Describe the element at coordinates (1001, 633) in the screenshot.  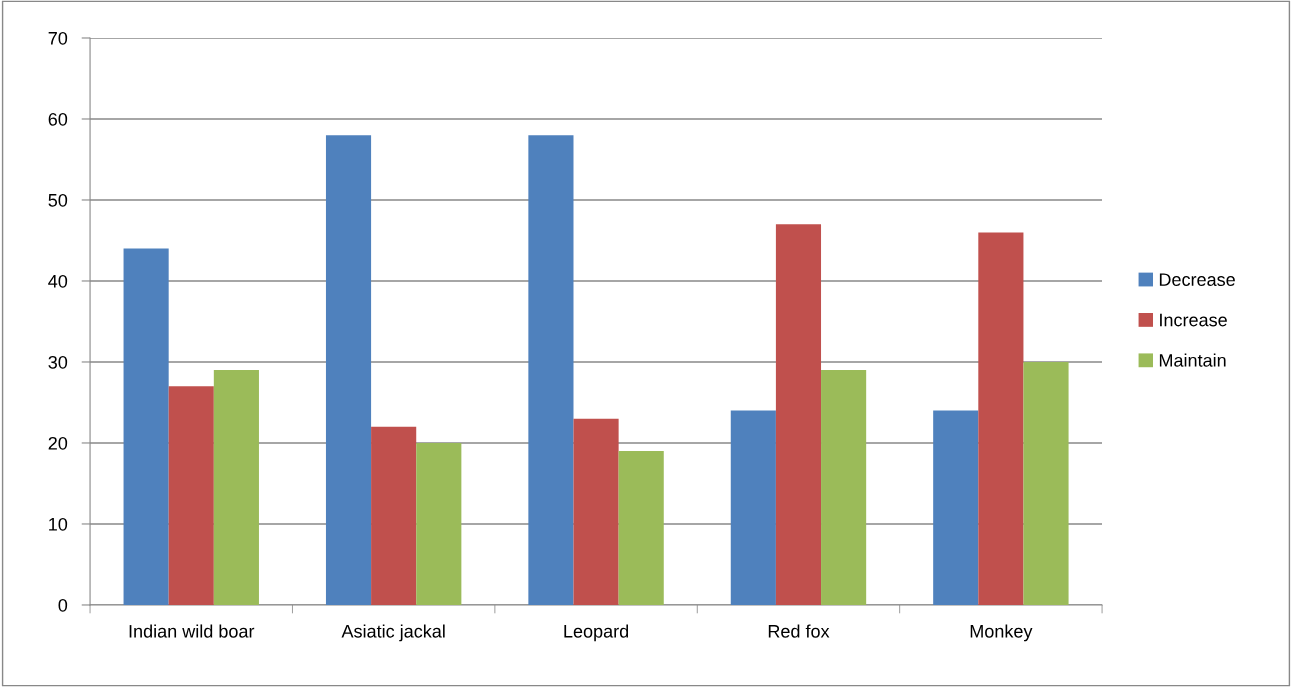
I see `x-tick-label: Monkey` at that location.